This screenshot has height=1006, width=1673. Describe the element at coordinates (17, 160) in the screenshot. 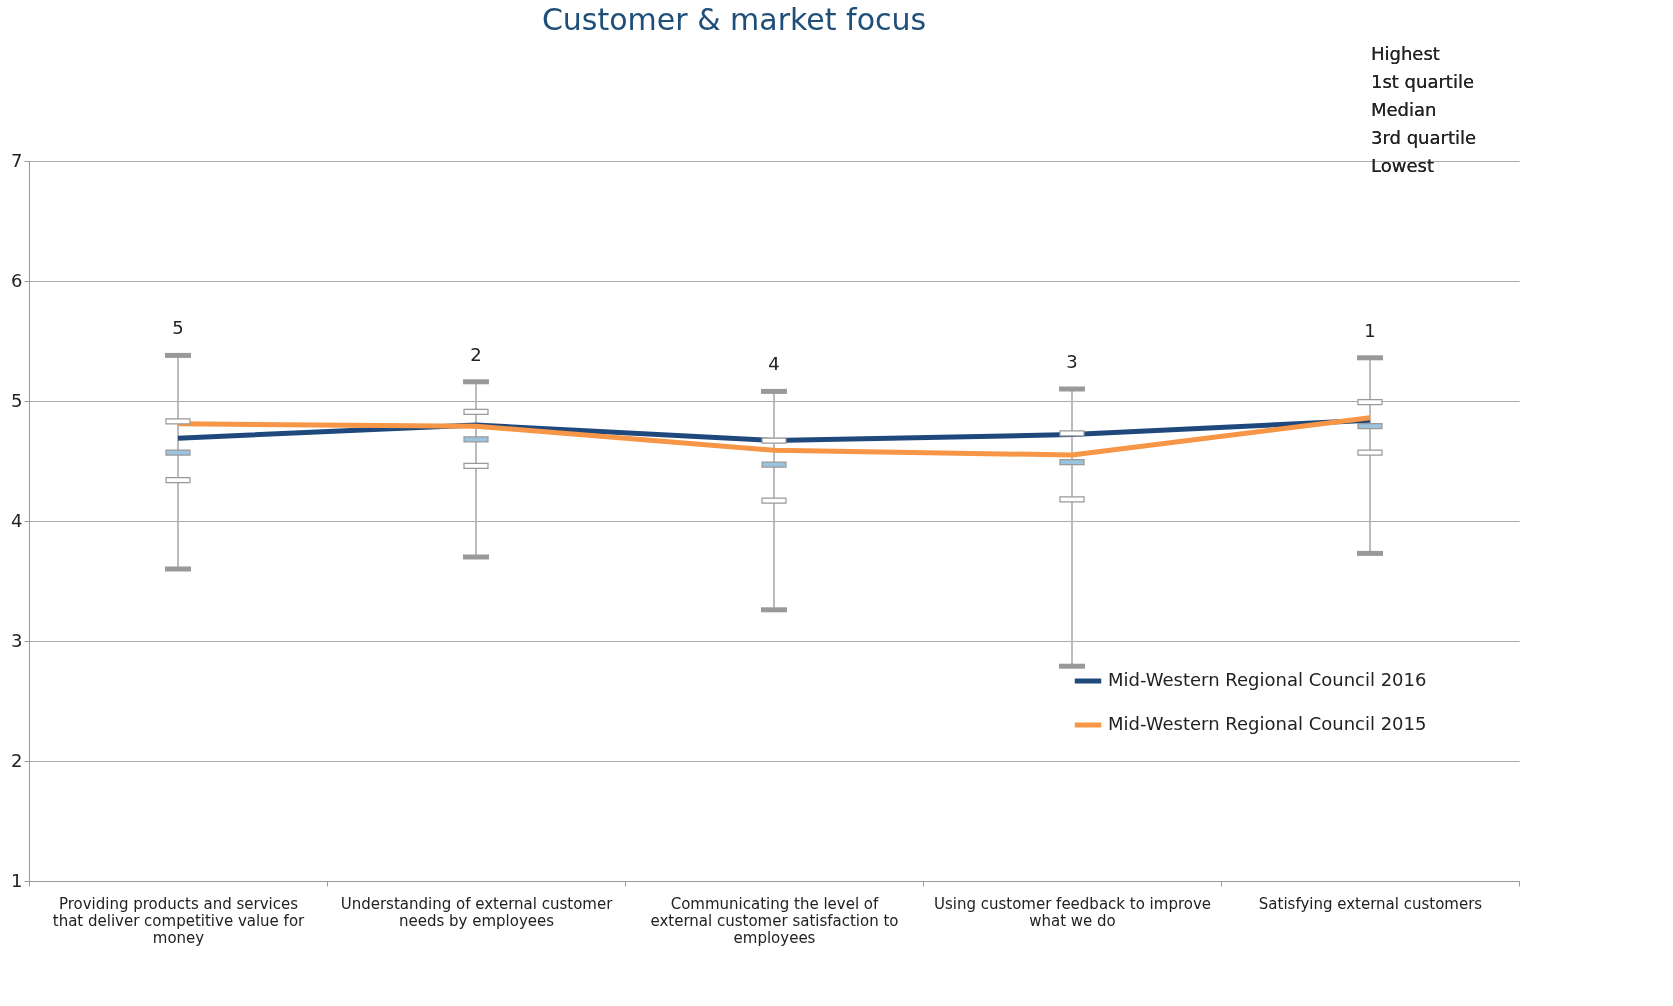

I see `y-tick-label: 7` at that location.